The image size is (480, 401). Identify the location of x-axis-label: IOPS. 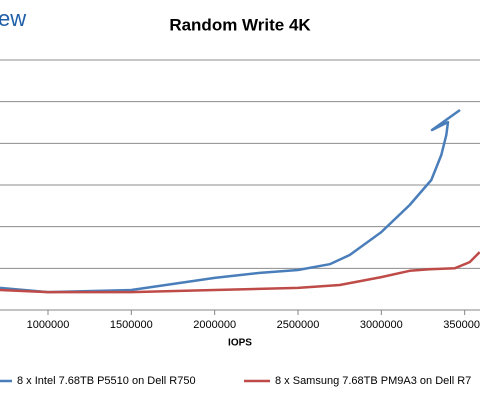
(240, 343).